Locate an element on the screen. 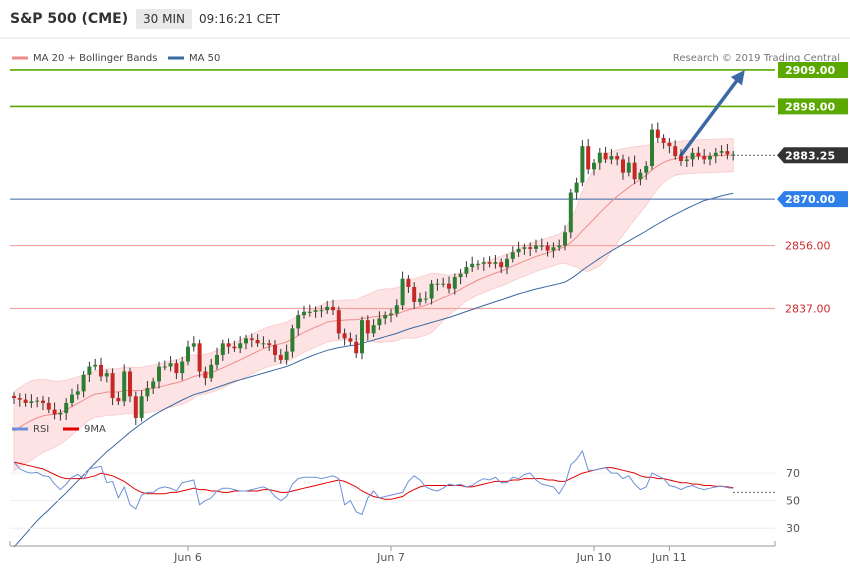 The width and height of the screenshot is (850, 576). timeframe-badge is located at coordinates (164, 19).